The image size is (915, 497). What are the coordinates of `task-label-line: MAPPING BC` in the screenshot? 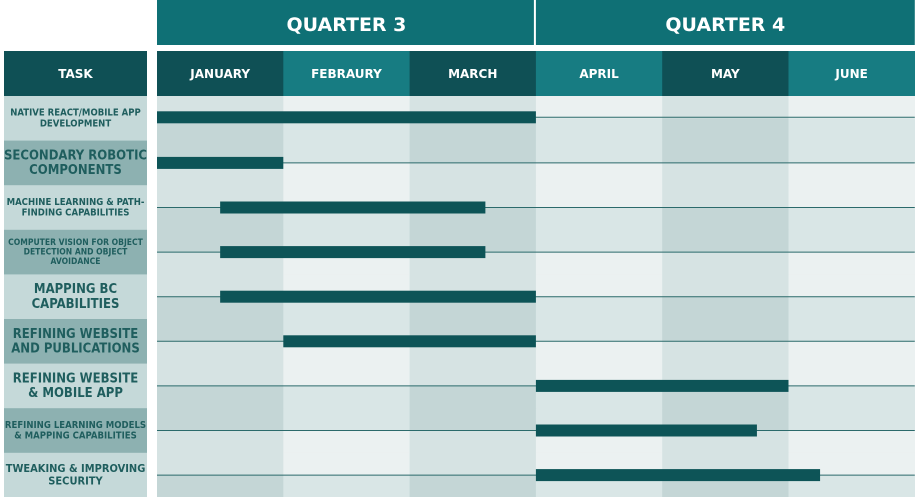 It's located at (75, 289).